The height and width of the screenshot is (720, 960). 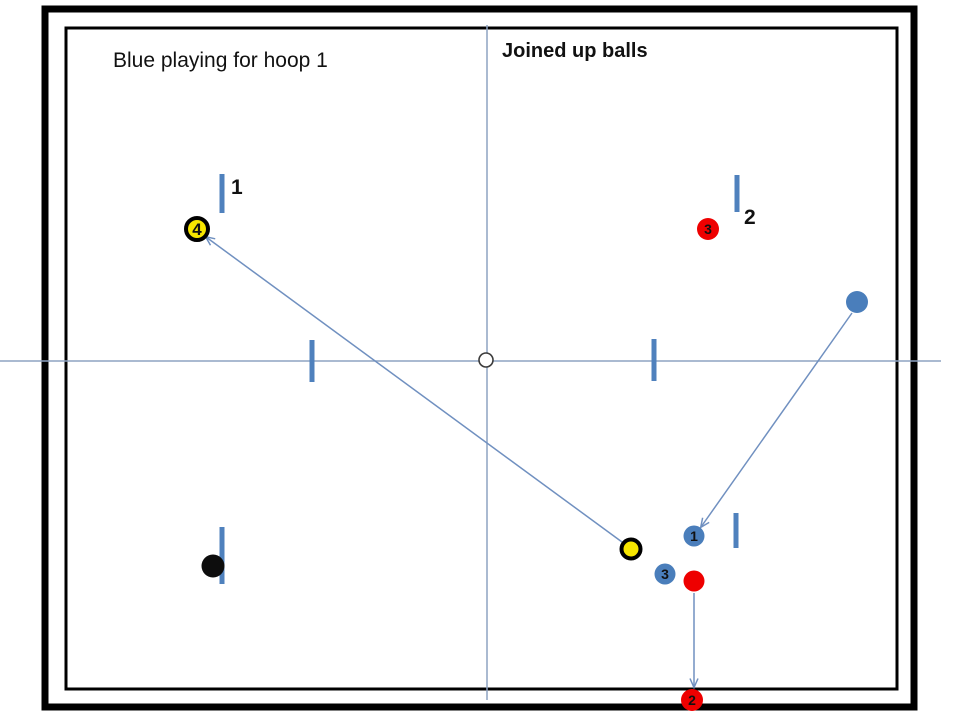 I want to click on black-ball, so click(x=213, y=566).